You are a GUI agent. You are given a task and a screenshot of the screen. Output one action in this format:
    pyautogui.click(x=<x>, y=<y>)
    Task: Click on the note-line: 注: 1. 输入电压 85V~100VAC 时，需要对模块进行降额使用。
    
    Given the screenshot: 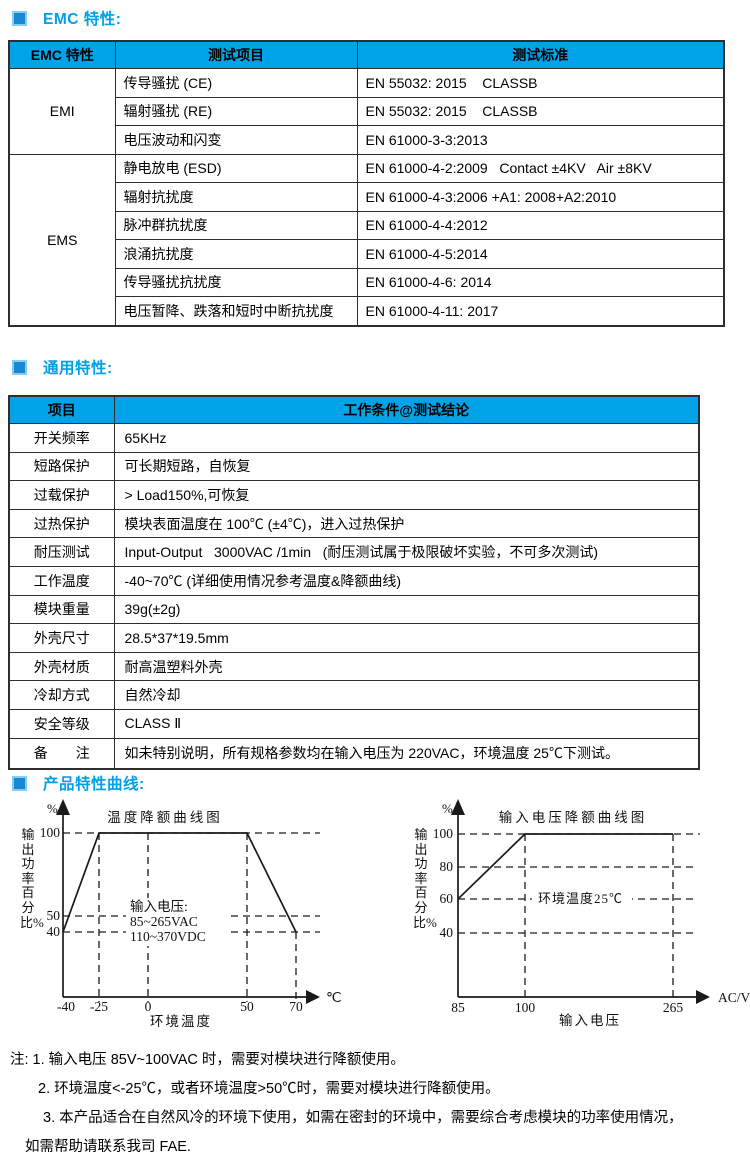 What is the action you would take?
    pyautogui.click(x=207, y=1060)
    